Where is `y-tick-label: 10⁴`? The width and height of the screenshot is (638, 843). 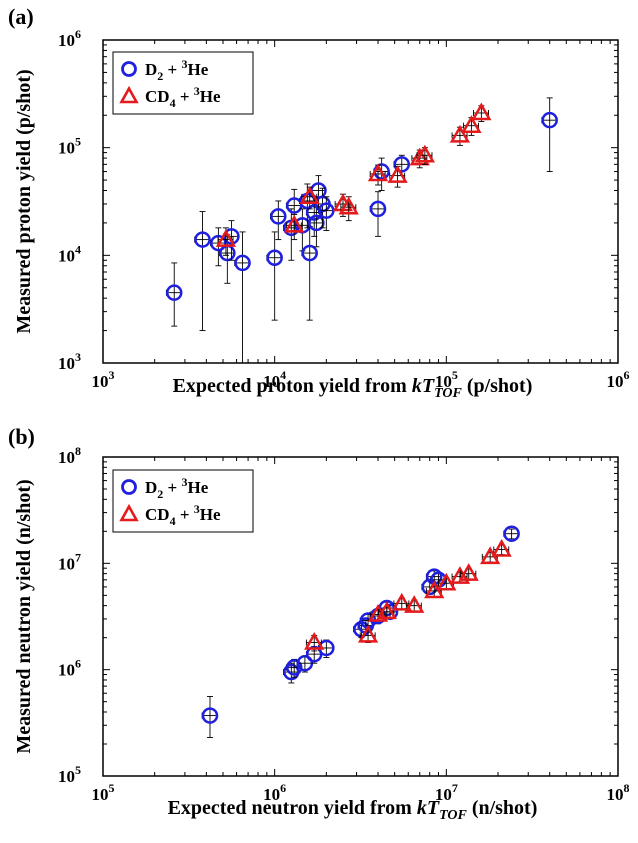
y-tick-label: 10⁴ is located at coordinates (69, 253).